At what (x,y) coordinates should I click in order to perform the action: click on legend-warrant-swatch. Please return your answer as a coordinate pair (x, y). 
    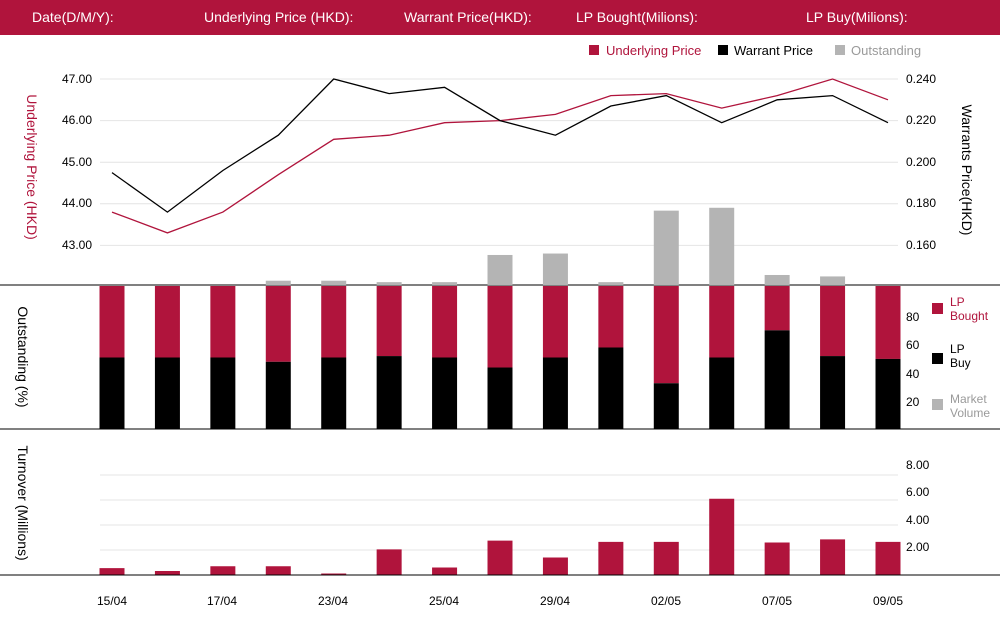
    Looking at the image, I should click on (723, 50).